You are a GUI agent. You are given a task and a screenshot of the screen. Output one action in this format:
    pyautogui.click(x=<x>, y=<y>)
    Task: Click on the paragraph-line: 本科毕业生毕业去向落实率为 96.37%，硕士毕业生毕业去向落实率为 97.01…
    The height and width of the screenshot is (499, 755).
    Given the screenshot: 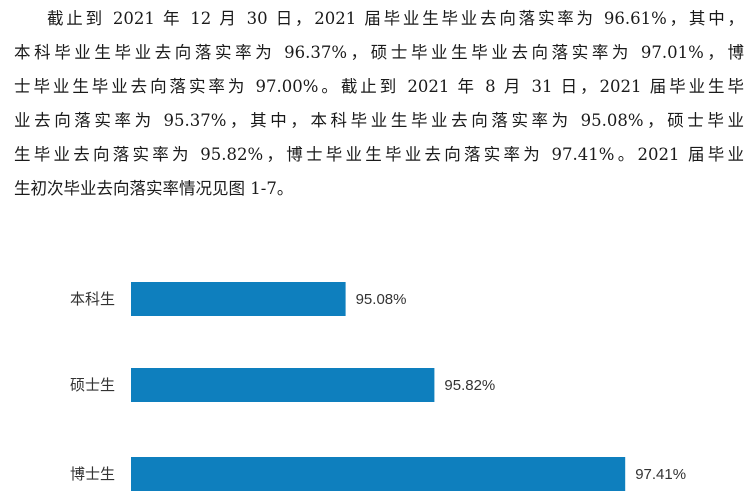 What is the action you would take?
    pyautogui.click(x=379, y=52)
    